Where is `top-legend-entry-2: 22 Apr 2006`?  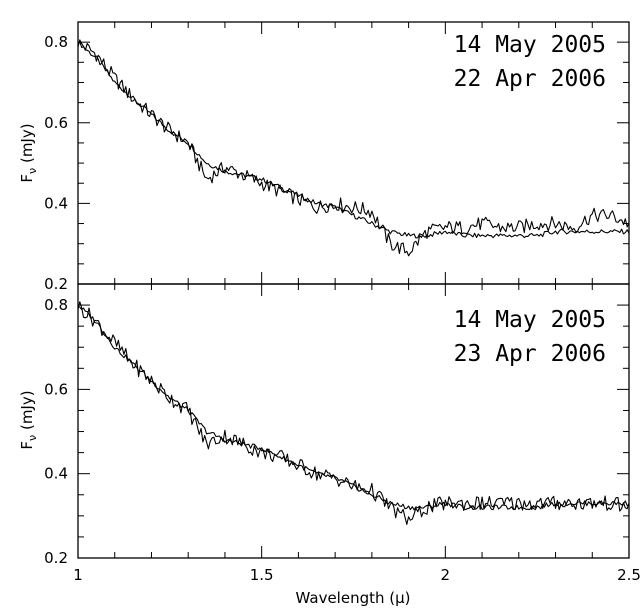 top-legend-entry-2: 22 Apr 2006 is located at coordinates (530, 79).